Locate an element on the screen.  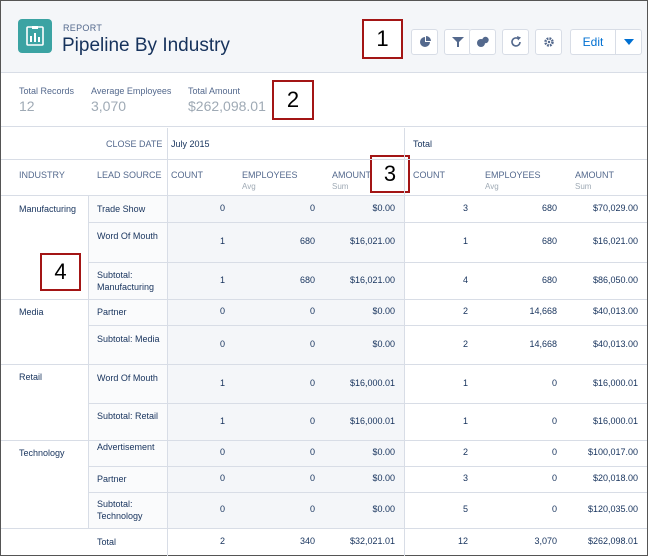
lead-source-cell: Subtotal: Media is located at coordinates (128, 338).